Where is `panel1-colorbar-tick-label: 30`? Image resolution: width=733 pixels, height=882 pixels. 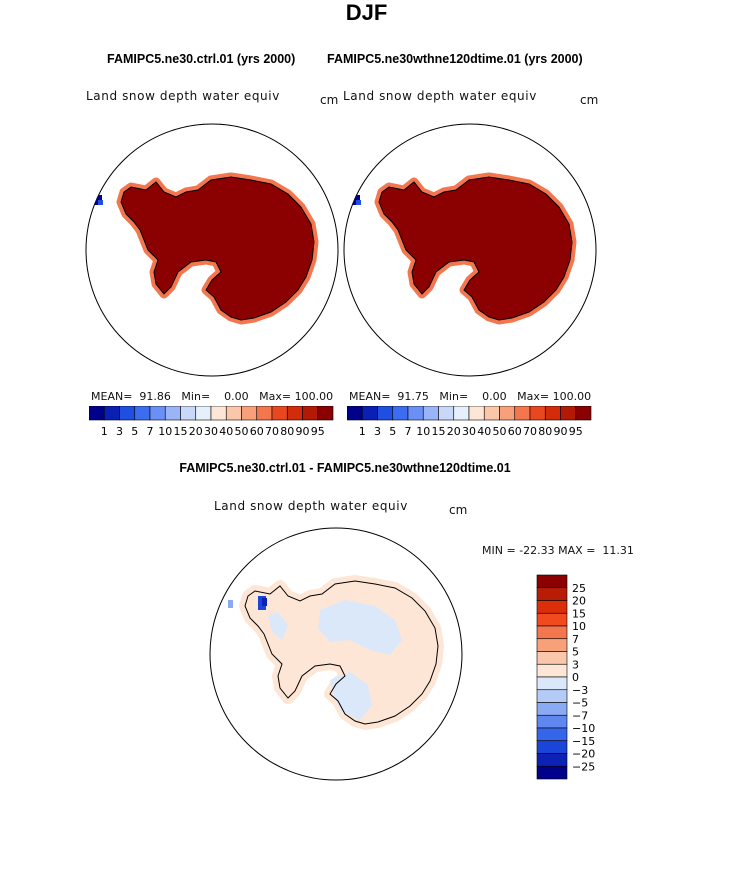
panel1-colorbar-tick-label: 30 is located at coordinates (211, 431).